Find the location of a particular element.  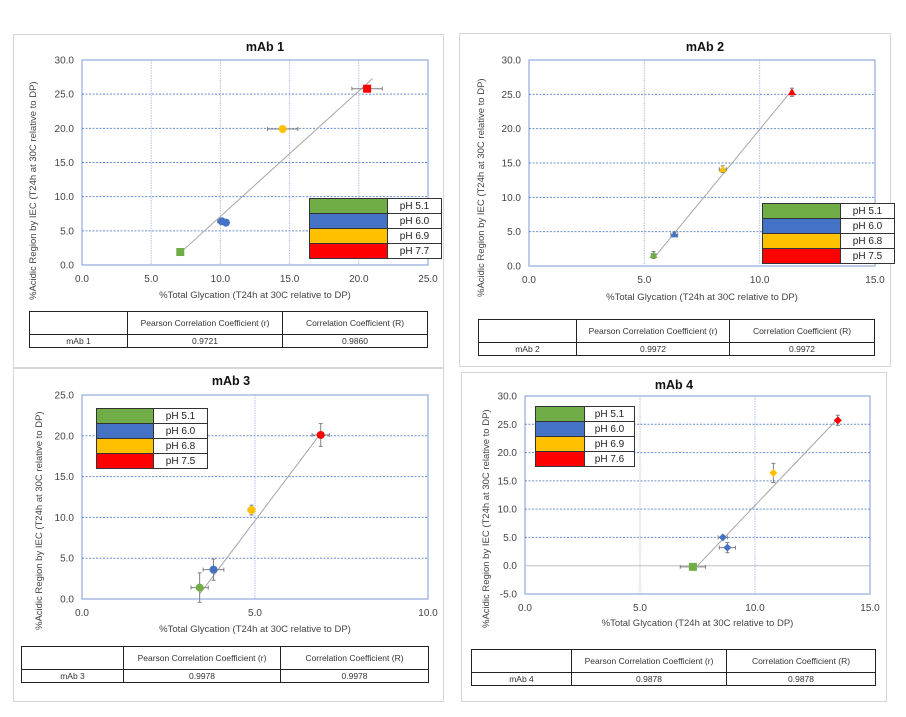

table-row: mAb 3 0.9978 0.9978 is located at coordinates (225, 676).